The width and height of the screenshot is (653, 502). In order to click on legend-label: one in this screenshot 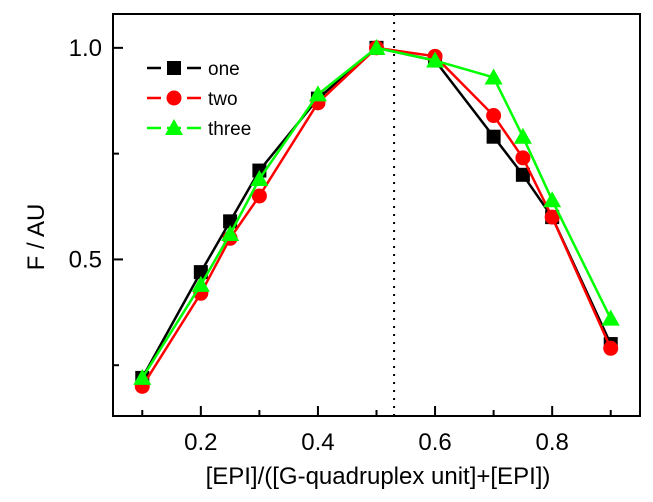, I will do `click(224, 69)`.